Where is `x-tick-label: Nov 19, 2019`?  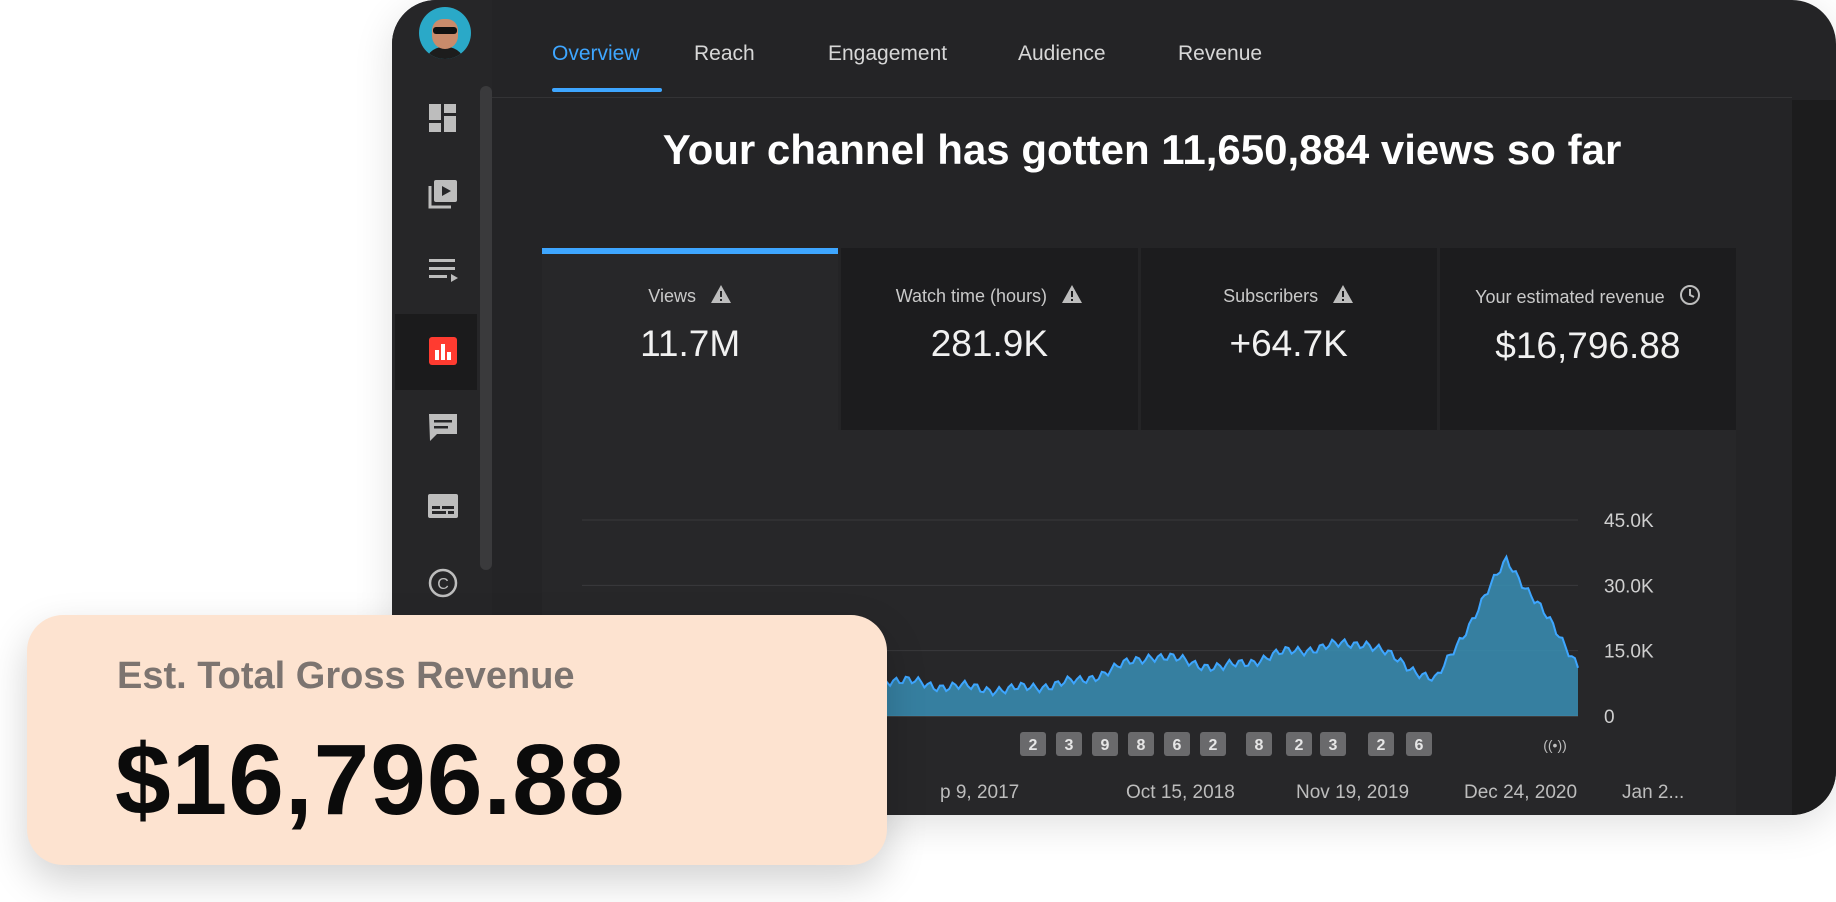
x-tick-label: Nov 19, 2019 is located at coordinates (1352, 792).